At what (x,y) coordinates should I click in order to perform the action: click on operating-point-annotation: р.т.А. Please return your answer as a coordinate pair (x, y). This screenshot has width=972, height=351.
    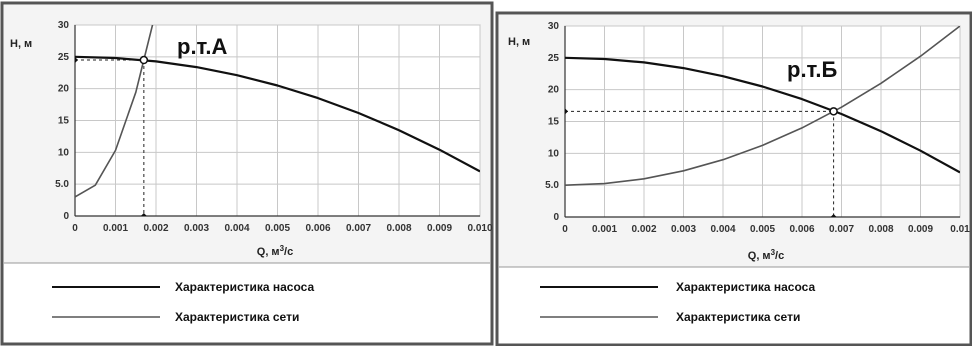
    Looking at the image, I should click on (202, 46).